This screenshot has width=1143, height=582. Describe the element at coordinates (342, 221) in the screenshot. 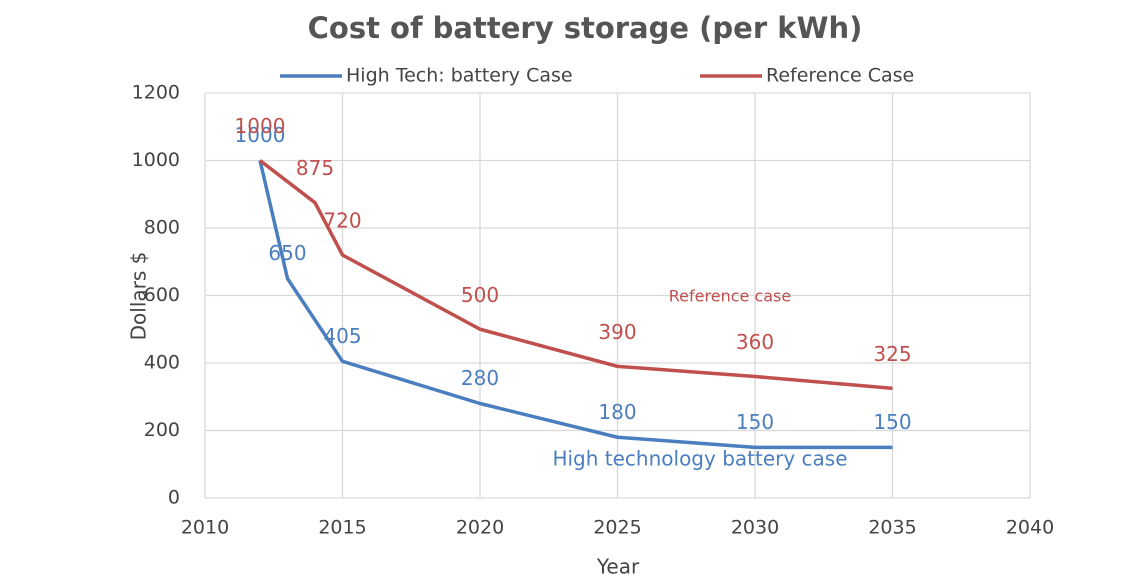

I see `data-label: 720` at that location.